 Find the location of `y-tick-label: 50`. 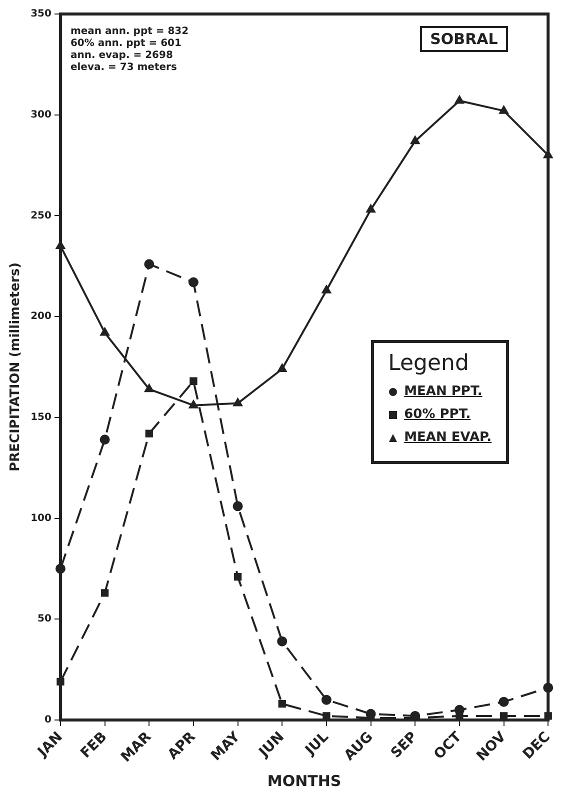

y-tick-label: 50 is located at coordinates (45, 619).